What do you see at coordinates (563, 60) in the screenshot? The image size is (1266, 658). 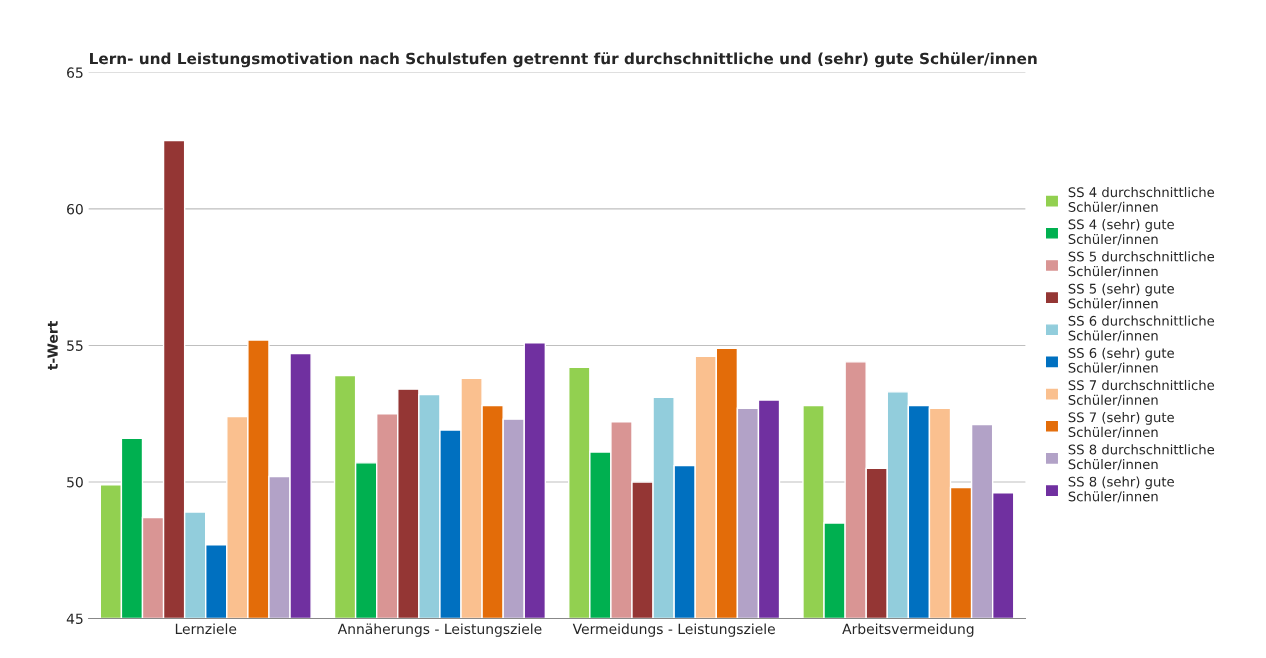 I see `chart-title: Lern- und Leistungsmotivation nach Schulstufen getrennt für durchschnittliche und (sehr) gute Schüler/innen` at bounding box center [563, 60].